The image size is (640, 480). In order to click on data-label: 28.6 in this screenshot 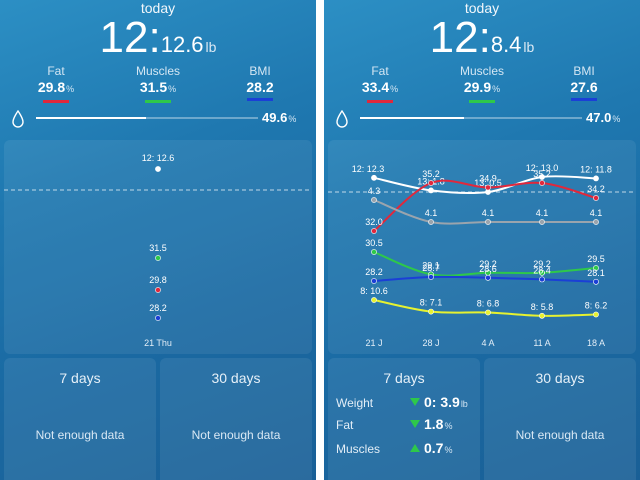, I will do `click(488, 269)`.